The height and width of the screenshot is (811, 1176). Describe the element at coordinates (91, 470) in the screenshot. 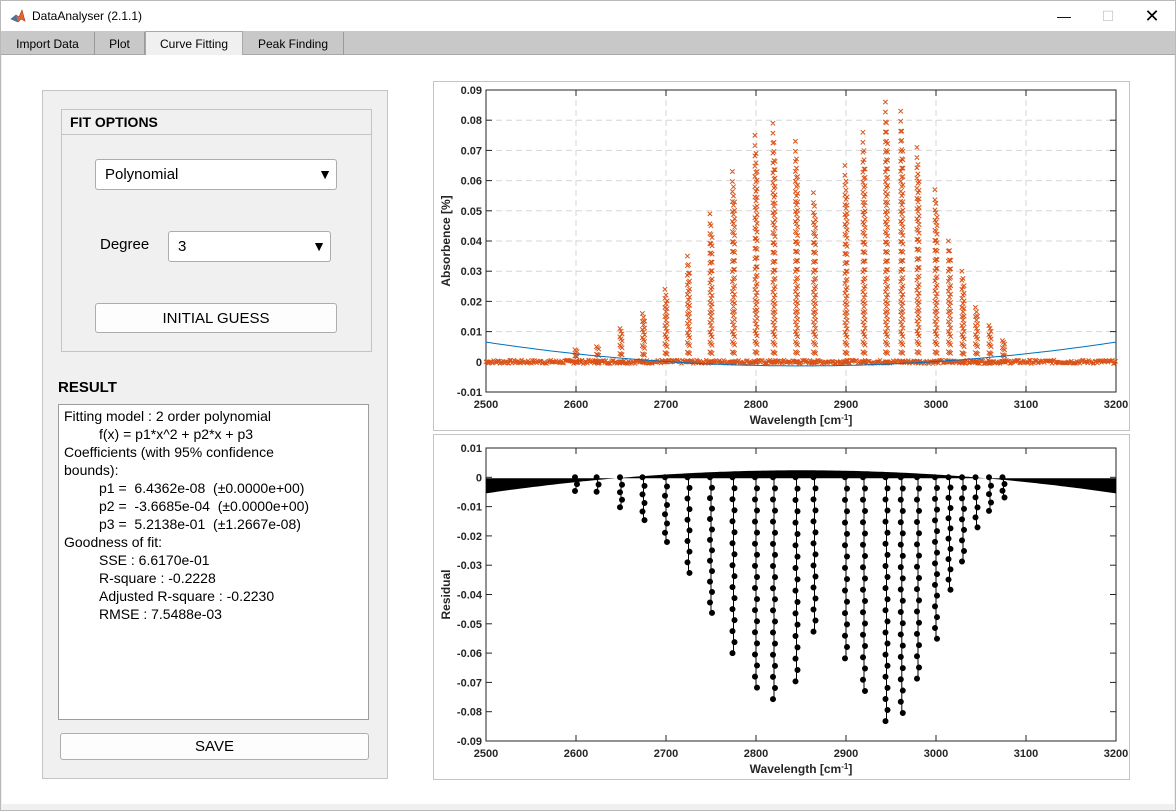

I see `result-line: bounds):` at that location.